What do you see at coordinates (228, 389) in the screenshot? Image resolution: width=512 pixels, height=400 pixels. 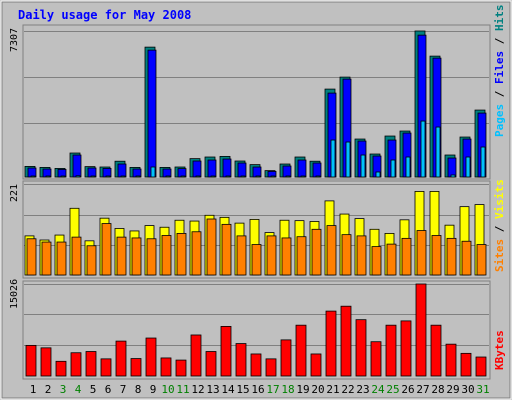 I see `x-tick-label: 14` at bounding box center [228, 389].